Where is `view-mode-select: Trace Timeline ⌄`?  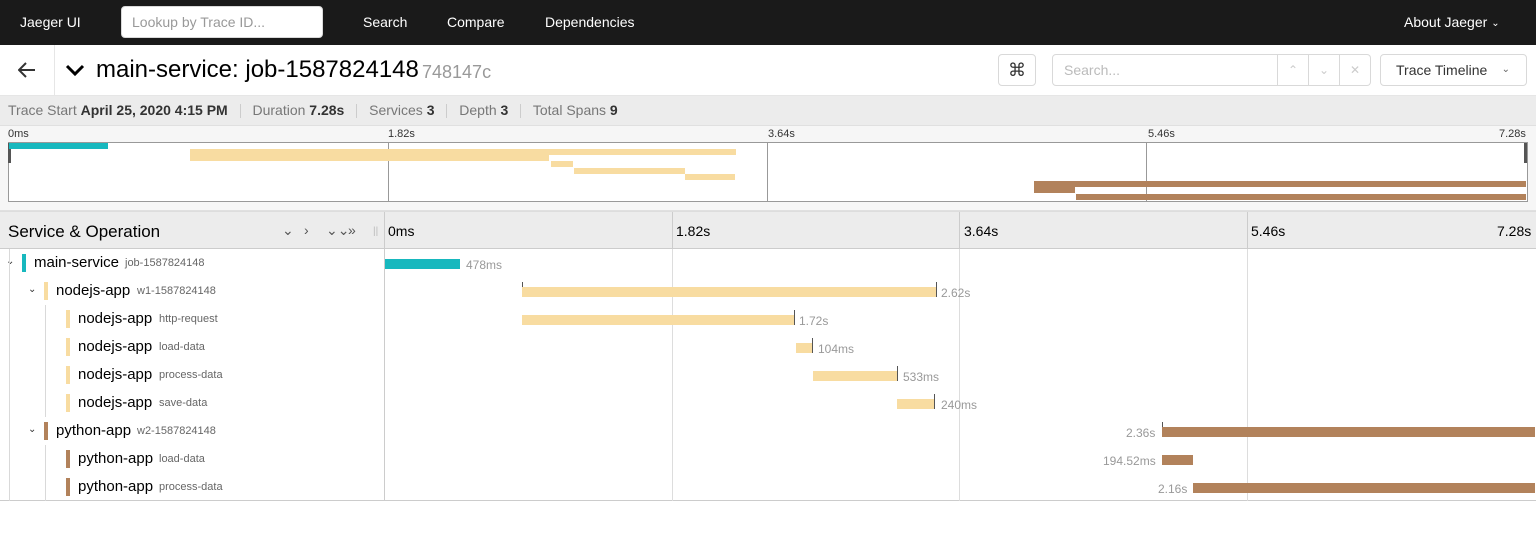
view-mode-select: Trace Timeline ⌄ is located at coordinates (1453, 70).